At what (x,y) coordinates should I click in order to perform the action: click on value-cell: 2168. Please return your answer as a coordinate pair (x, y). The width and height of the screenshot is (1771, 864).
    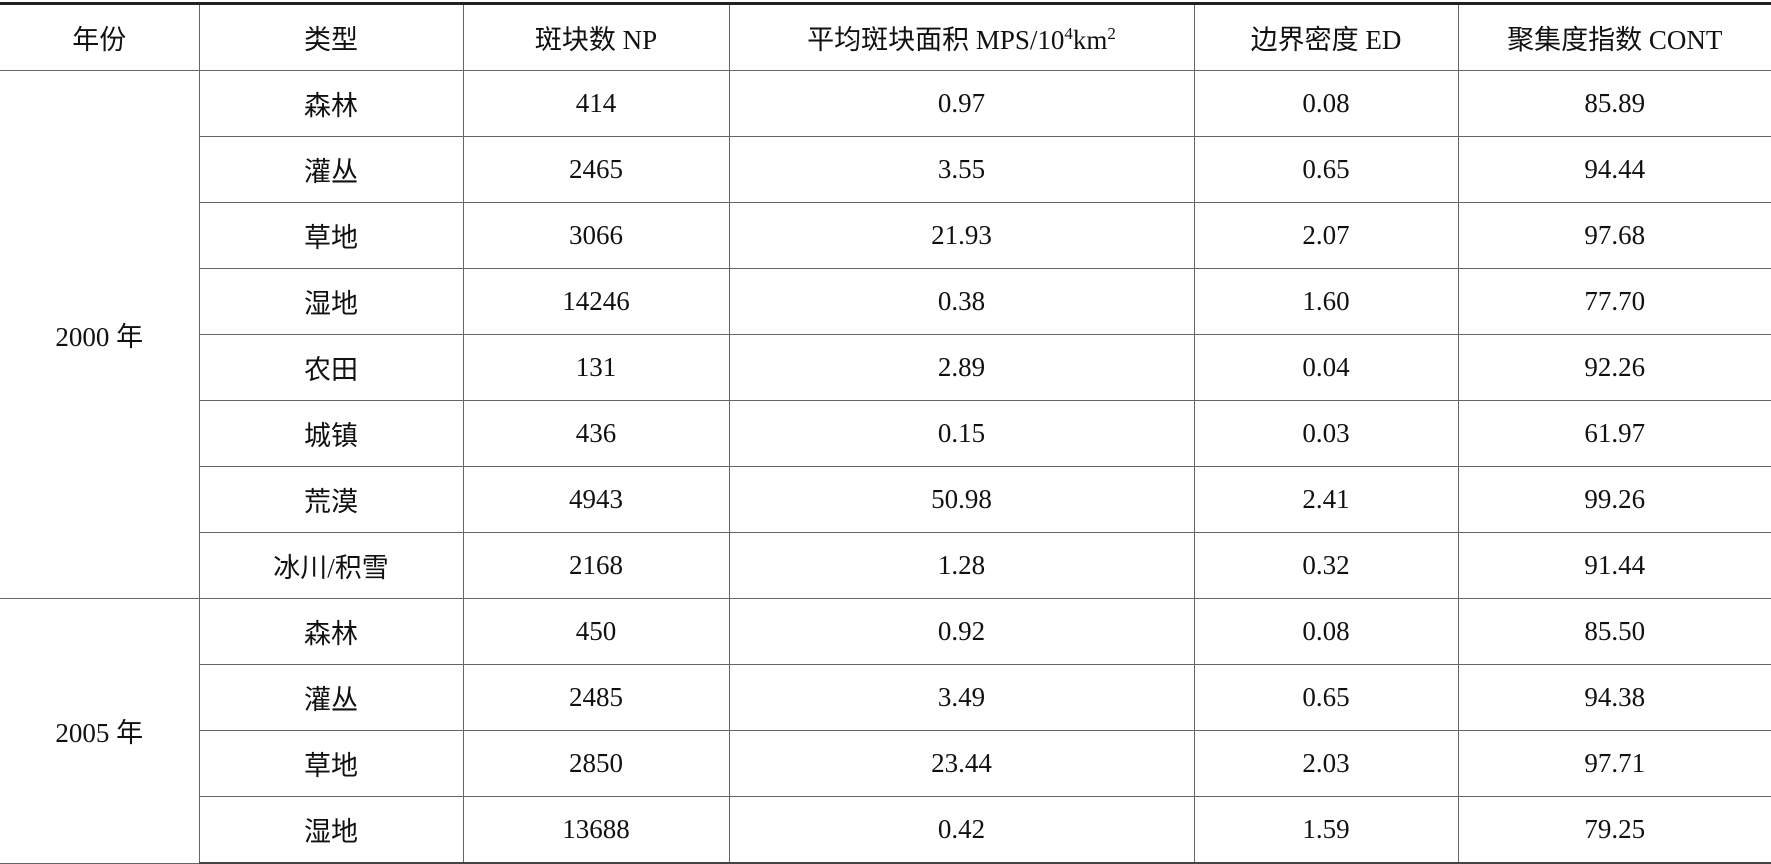
    Looking at the image, I should click on (596, 565).